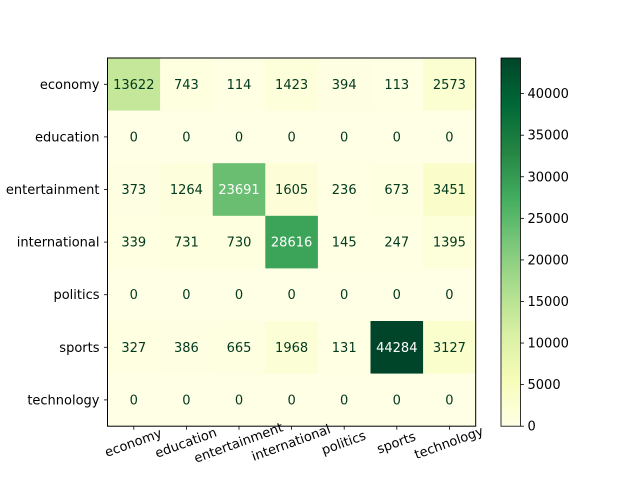 Image resolution: width=640 pixels, height=480 pixels. Describe the element at coordinates (70, 85) in the screenshot. I see `y-tick-label: economy` at that location.